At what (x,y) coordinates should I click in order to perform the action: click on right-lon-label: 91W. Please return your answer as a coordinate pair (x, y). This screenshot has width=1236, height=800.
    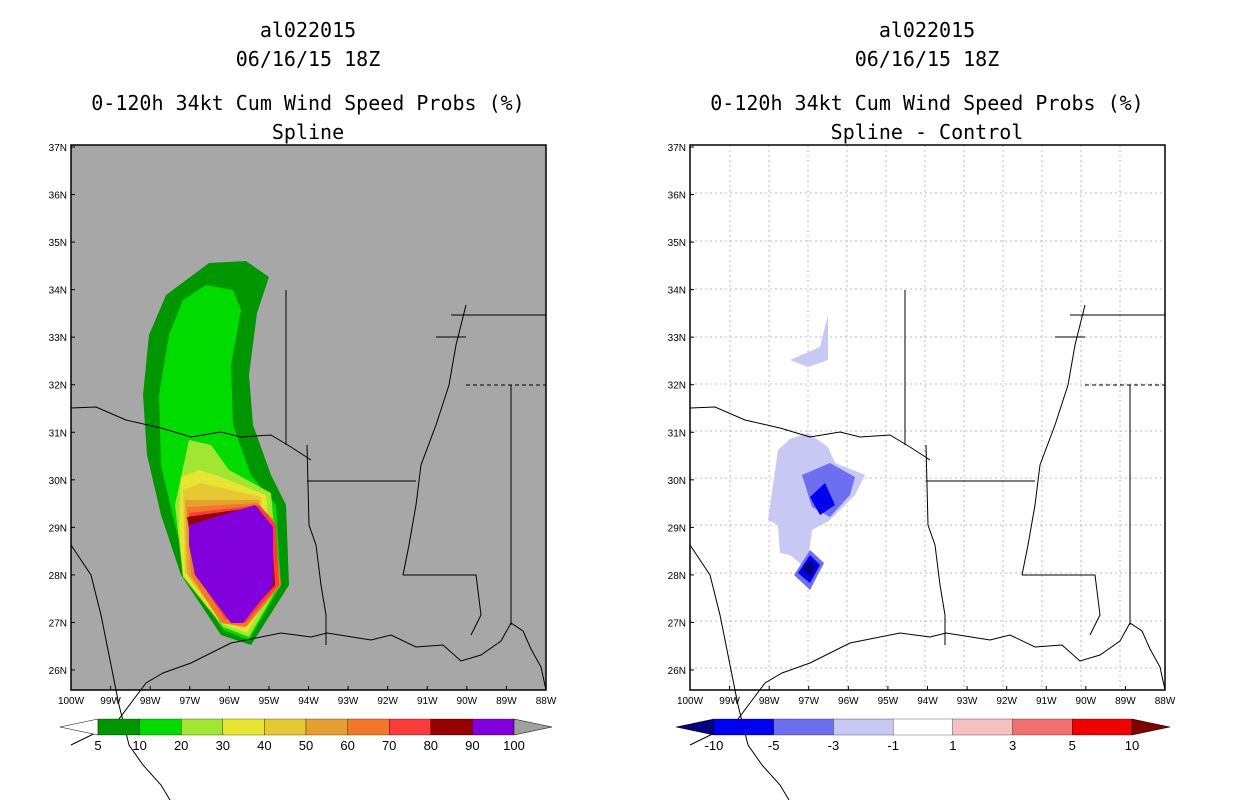
    Looking at the image, I should click on (1046, 701).